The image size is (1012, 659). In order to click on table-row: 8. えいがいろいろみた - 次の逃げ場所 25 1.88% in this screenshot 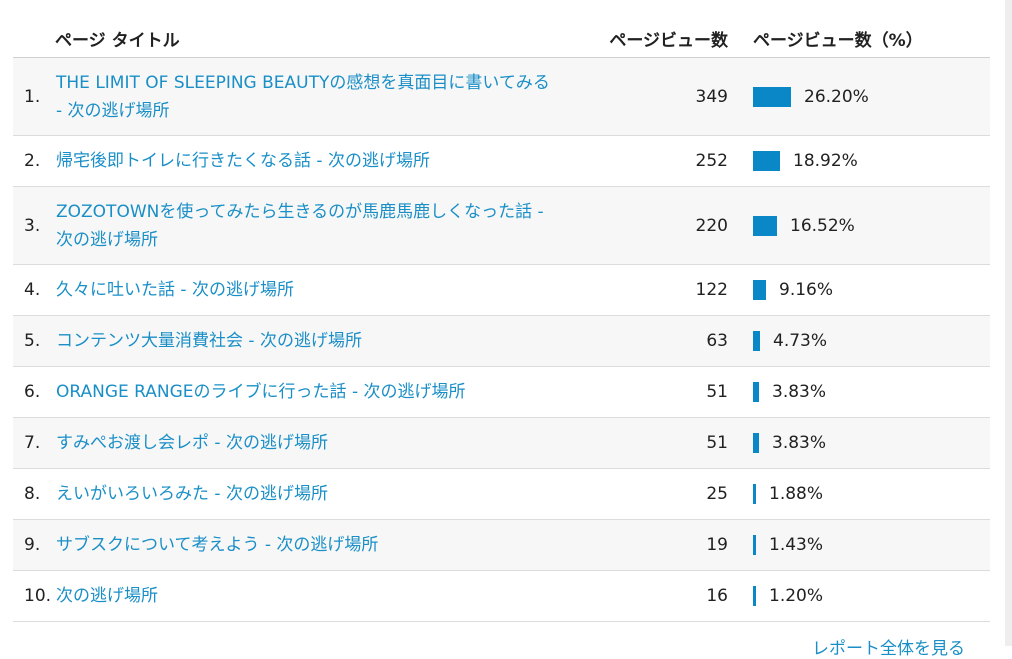, I will do `click(501, 494)`.